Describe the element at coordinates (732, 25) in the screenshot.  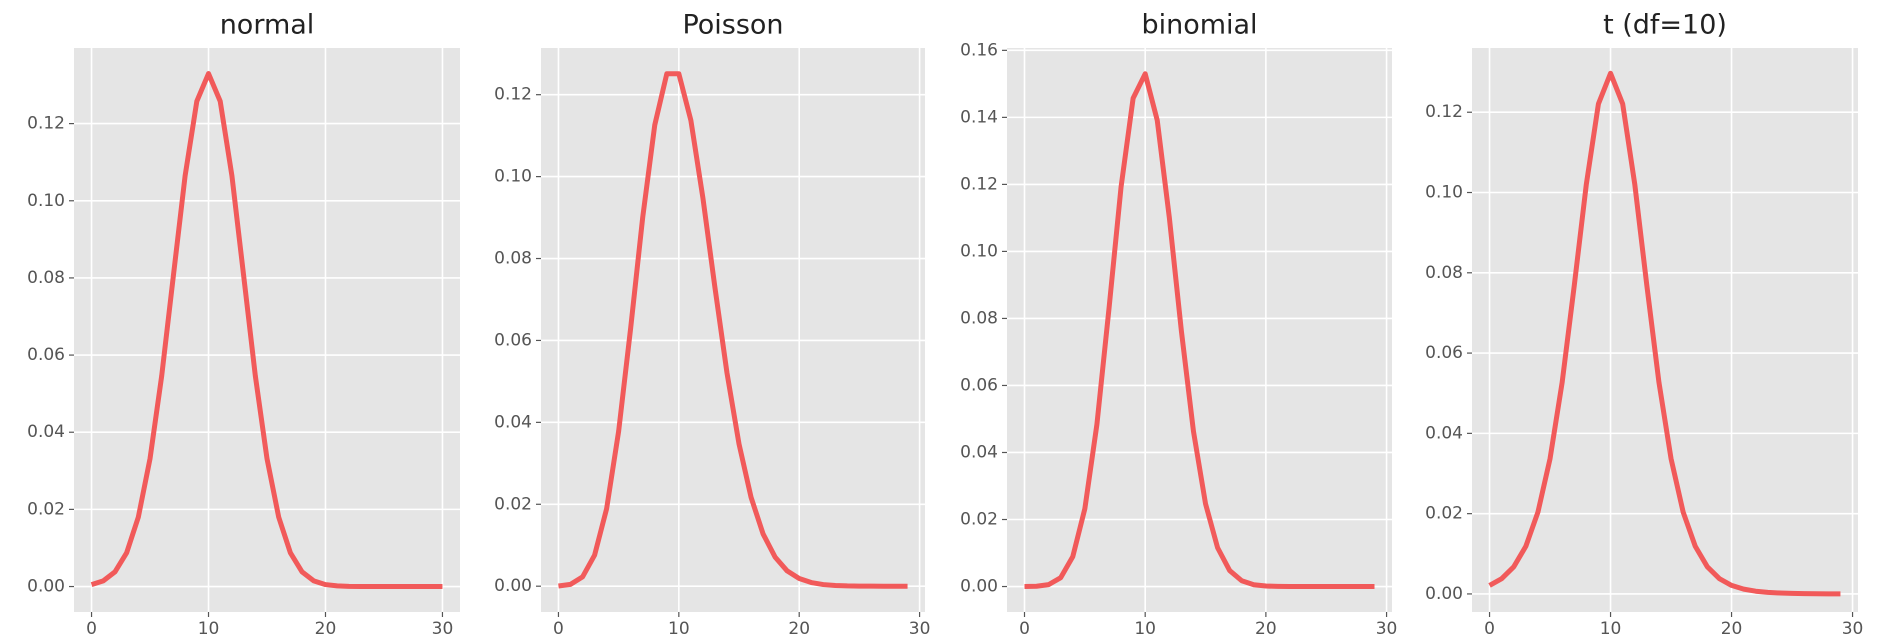
I see `chart-title: Poisson` at that location.